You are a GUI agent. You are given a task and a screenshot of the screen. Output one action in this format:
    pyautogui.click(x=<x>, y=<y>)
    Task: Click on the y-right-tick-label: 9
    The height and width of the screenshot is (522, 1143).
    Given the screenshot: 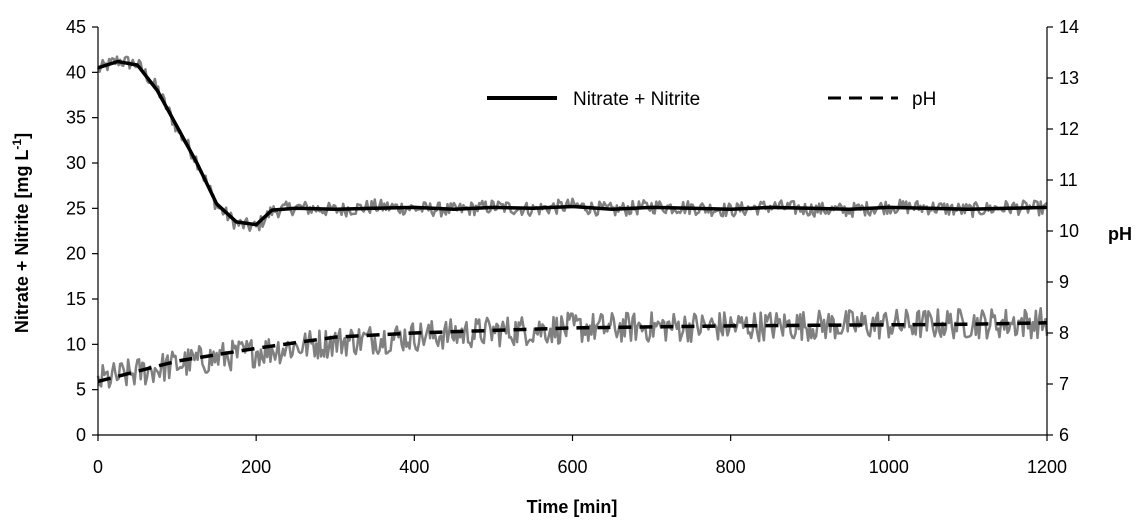 What is the action you would take?
    pyautogui.click(x=1064, y=282)
    